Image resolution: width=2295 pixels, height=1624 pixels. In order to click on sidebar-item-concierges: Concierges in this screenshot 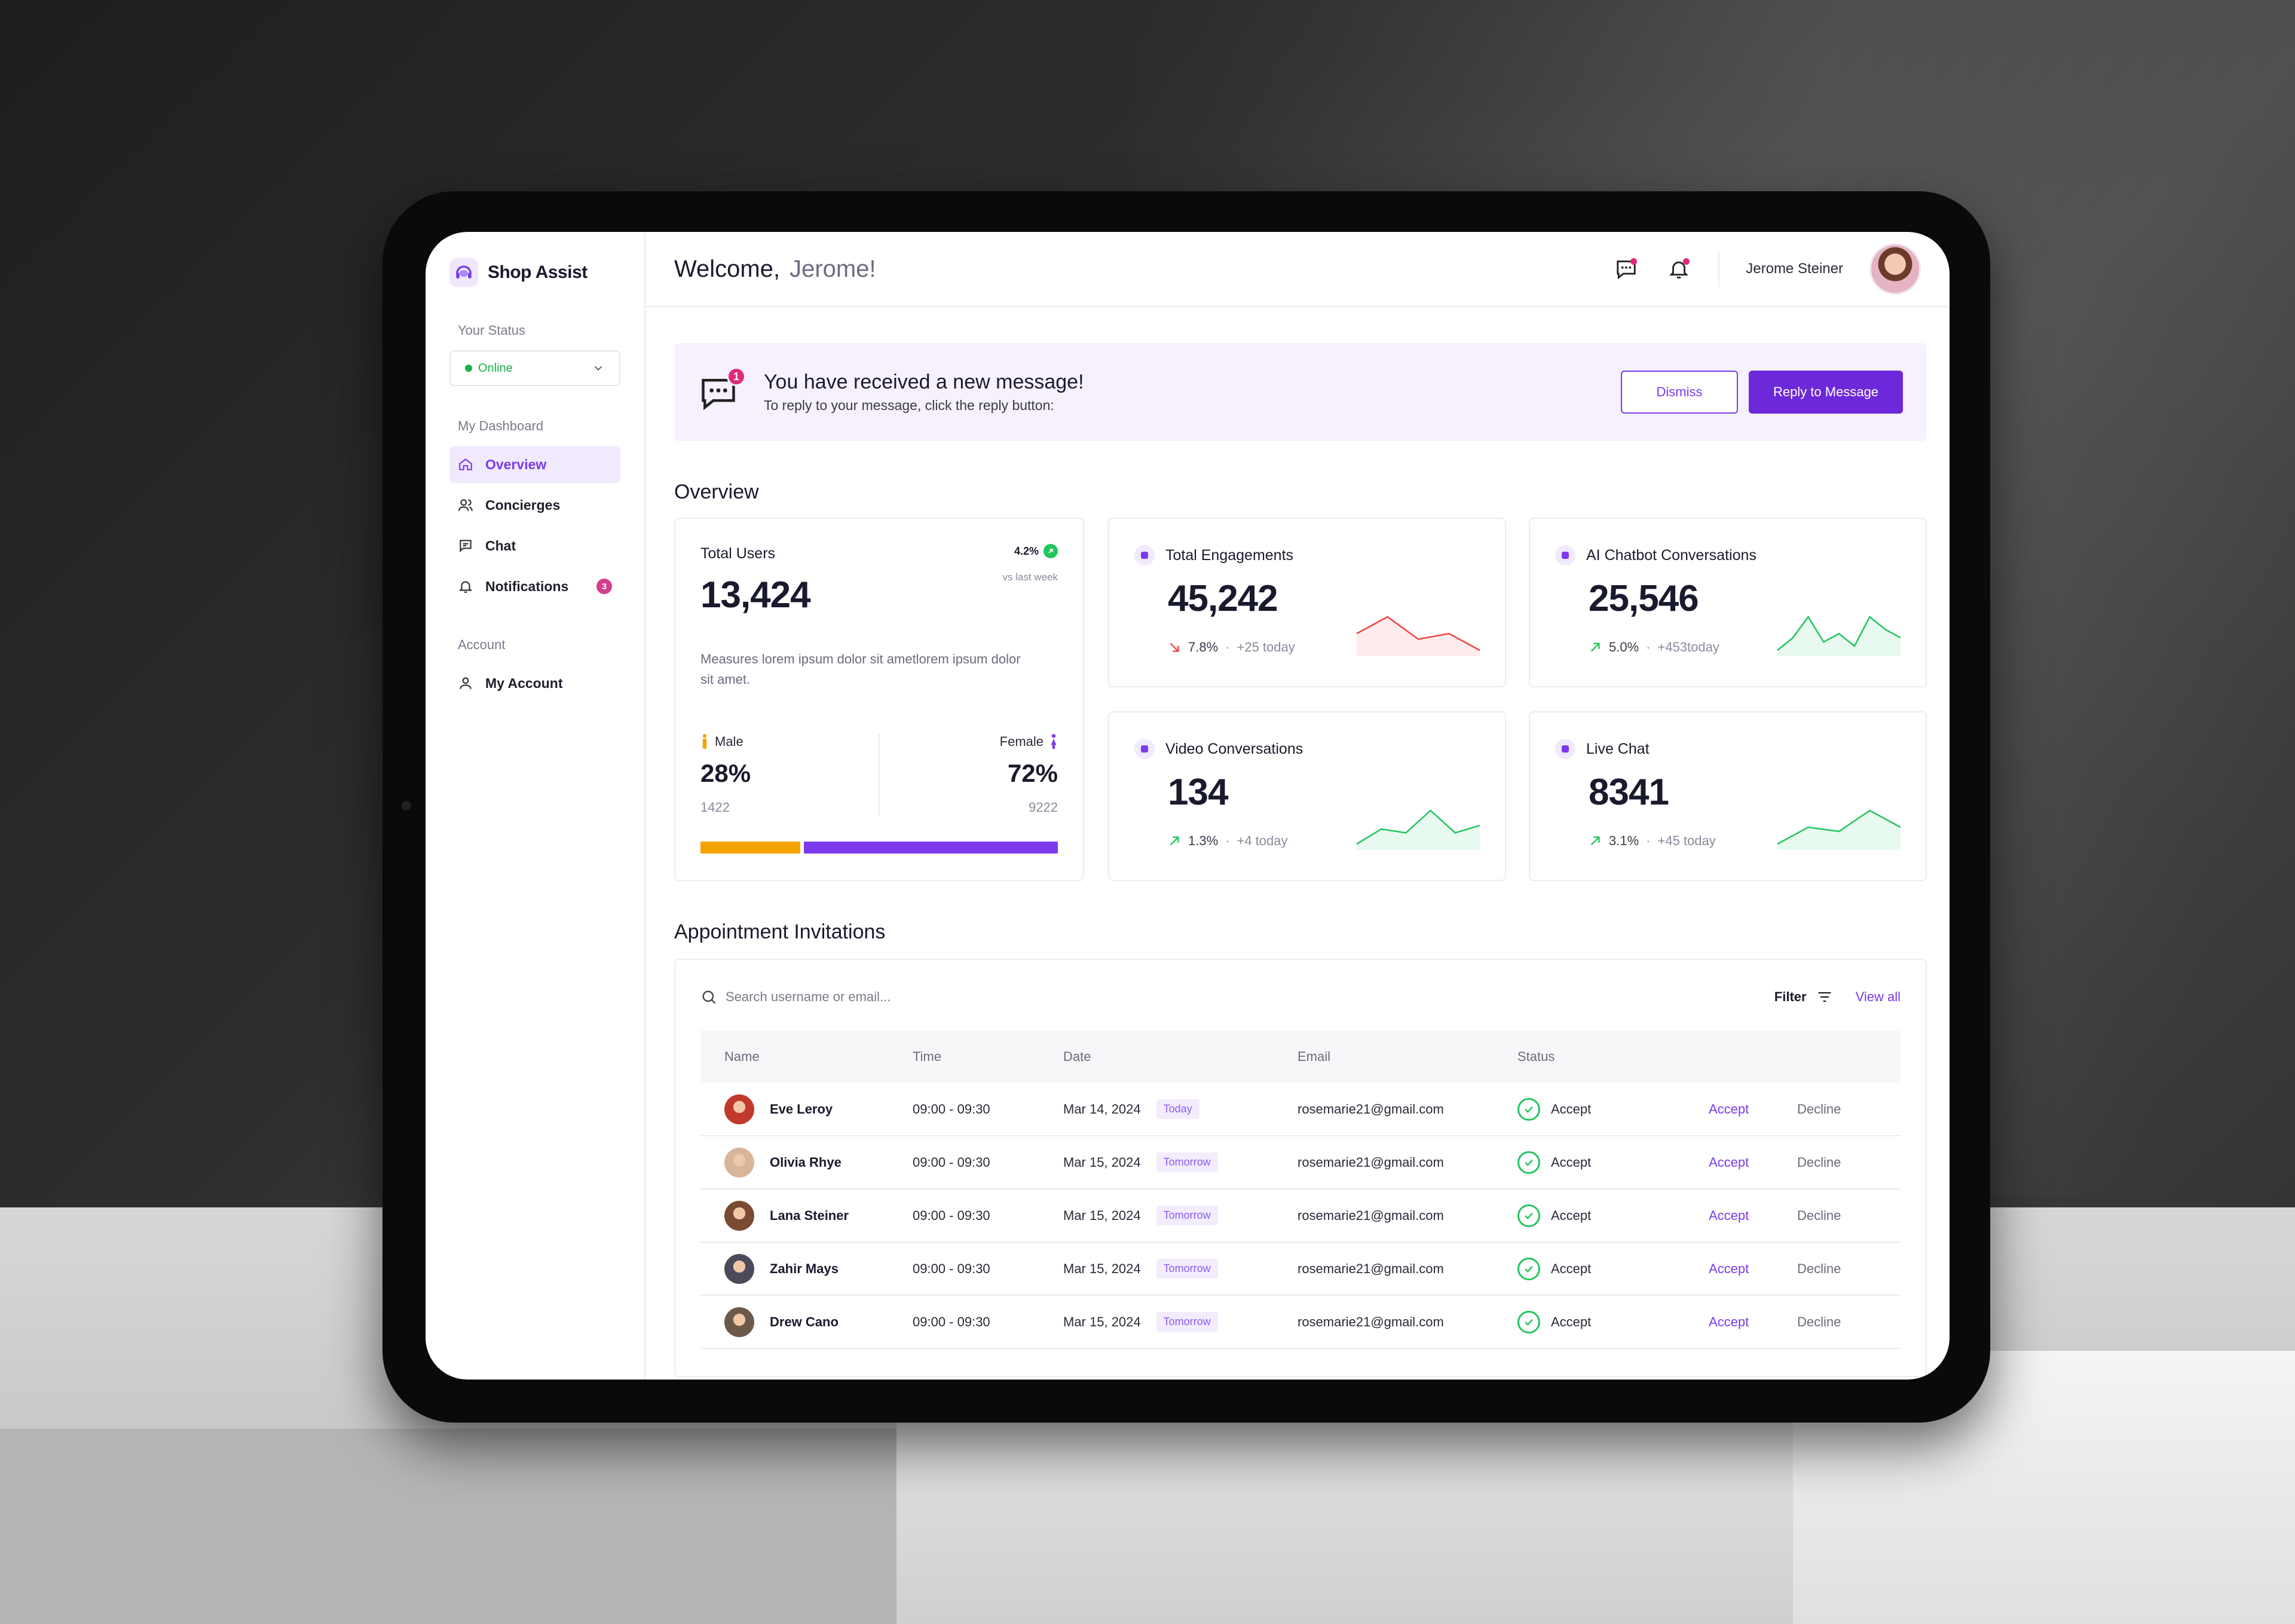, I will do `click(534, 505)`.